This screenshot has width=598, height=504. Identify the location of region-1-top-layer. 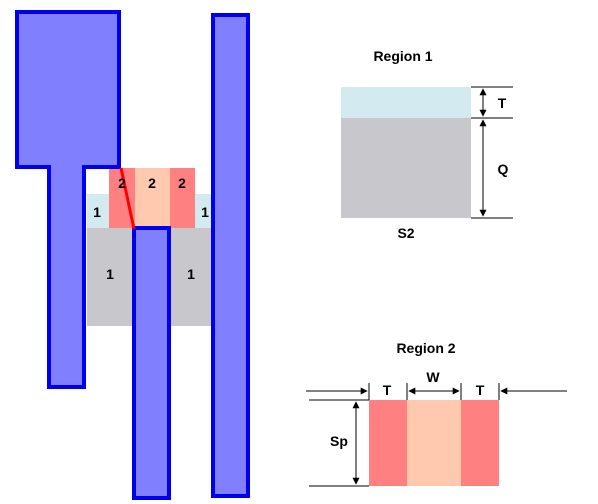
(406, 102).